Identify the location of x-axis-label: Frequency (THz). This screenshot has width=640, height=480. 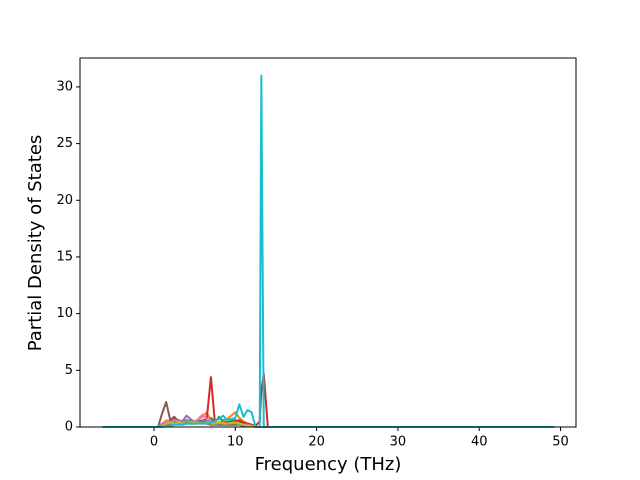
(328, 464).